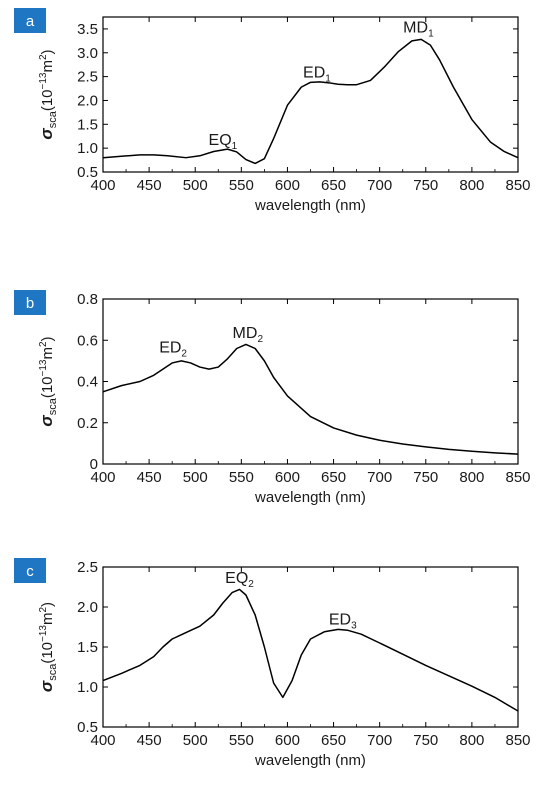 This screenshot has width=541, height=794. I want to click on y-tick-label: 3.0, so click(87, 53).